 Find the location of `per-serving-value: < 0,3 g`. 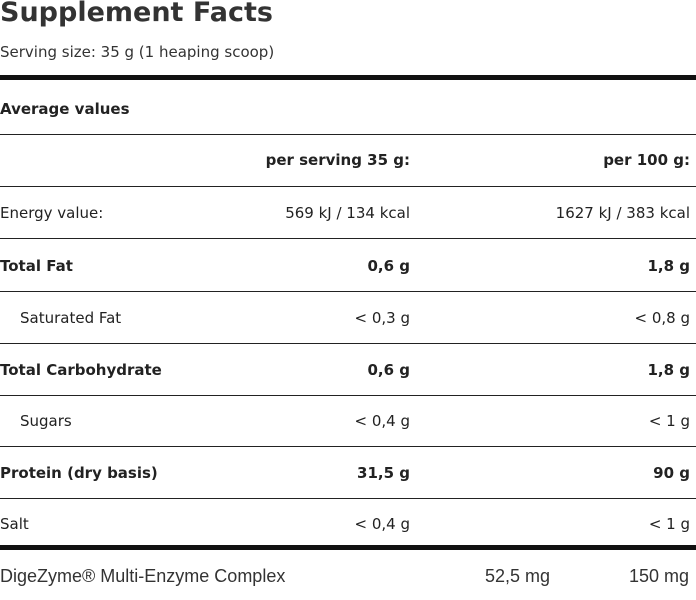

per-serving-value: < 0,3 g is located at coordinates (382, 318).